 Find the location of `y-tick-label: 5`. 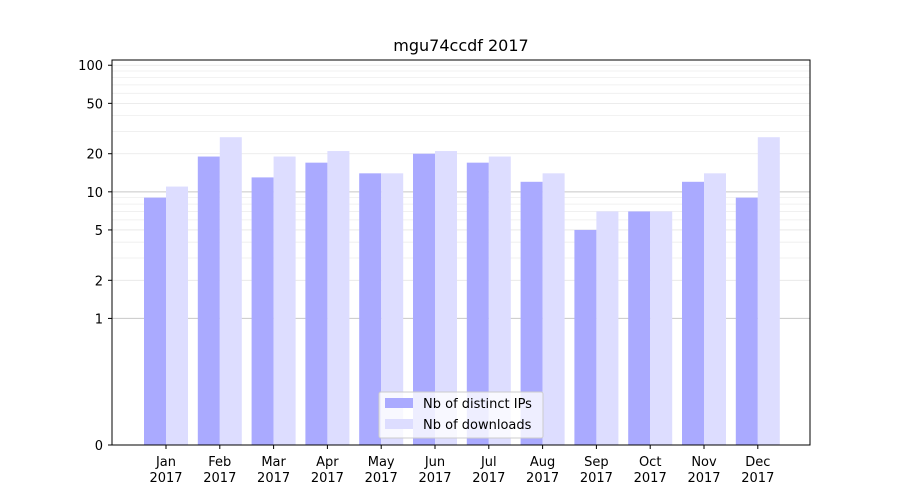

y-tick-label: 5 is located at coordinates (99, 231).